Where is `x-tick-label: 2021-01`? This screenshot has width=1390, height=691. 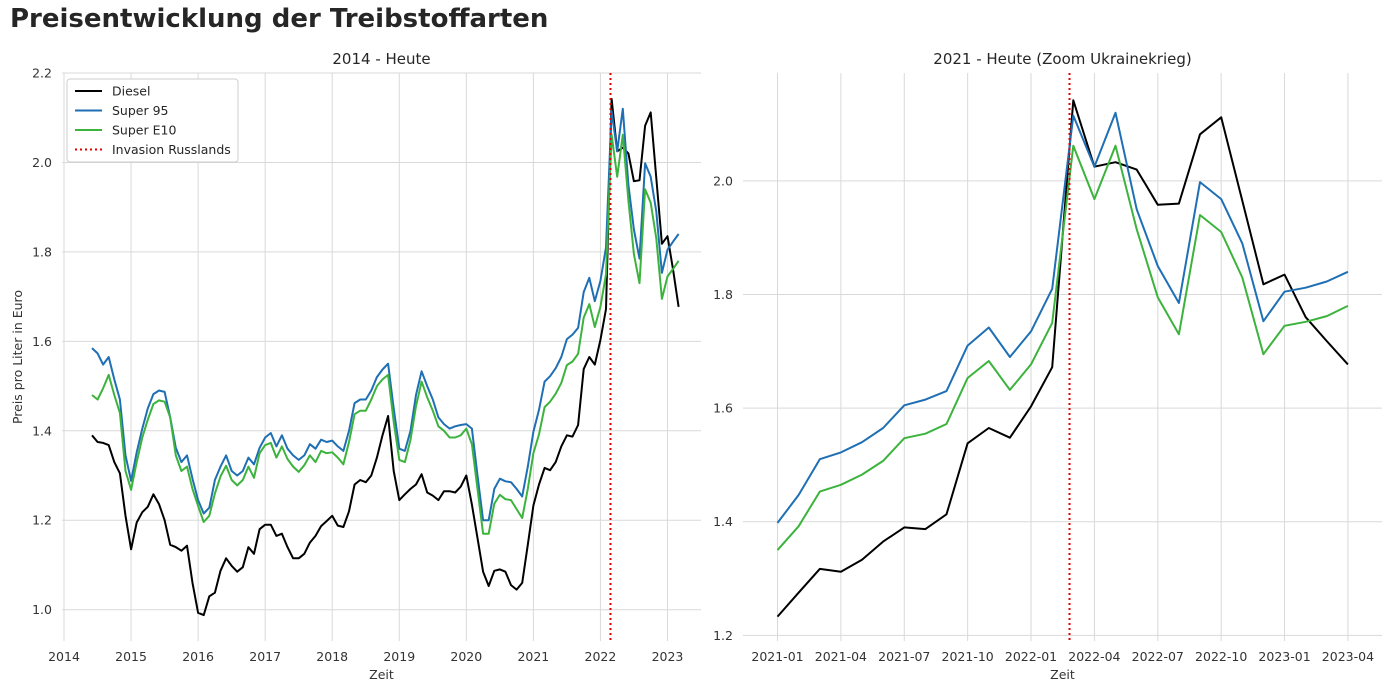
x-tick-label: 2021-01 is located at coordinates (777, 656).